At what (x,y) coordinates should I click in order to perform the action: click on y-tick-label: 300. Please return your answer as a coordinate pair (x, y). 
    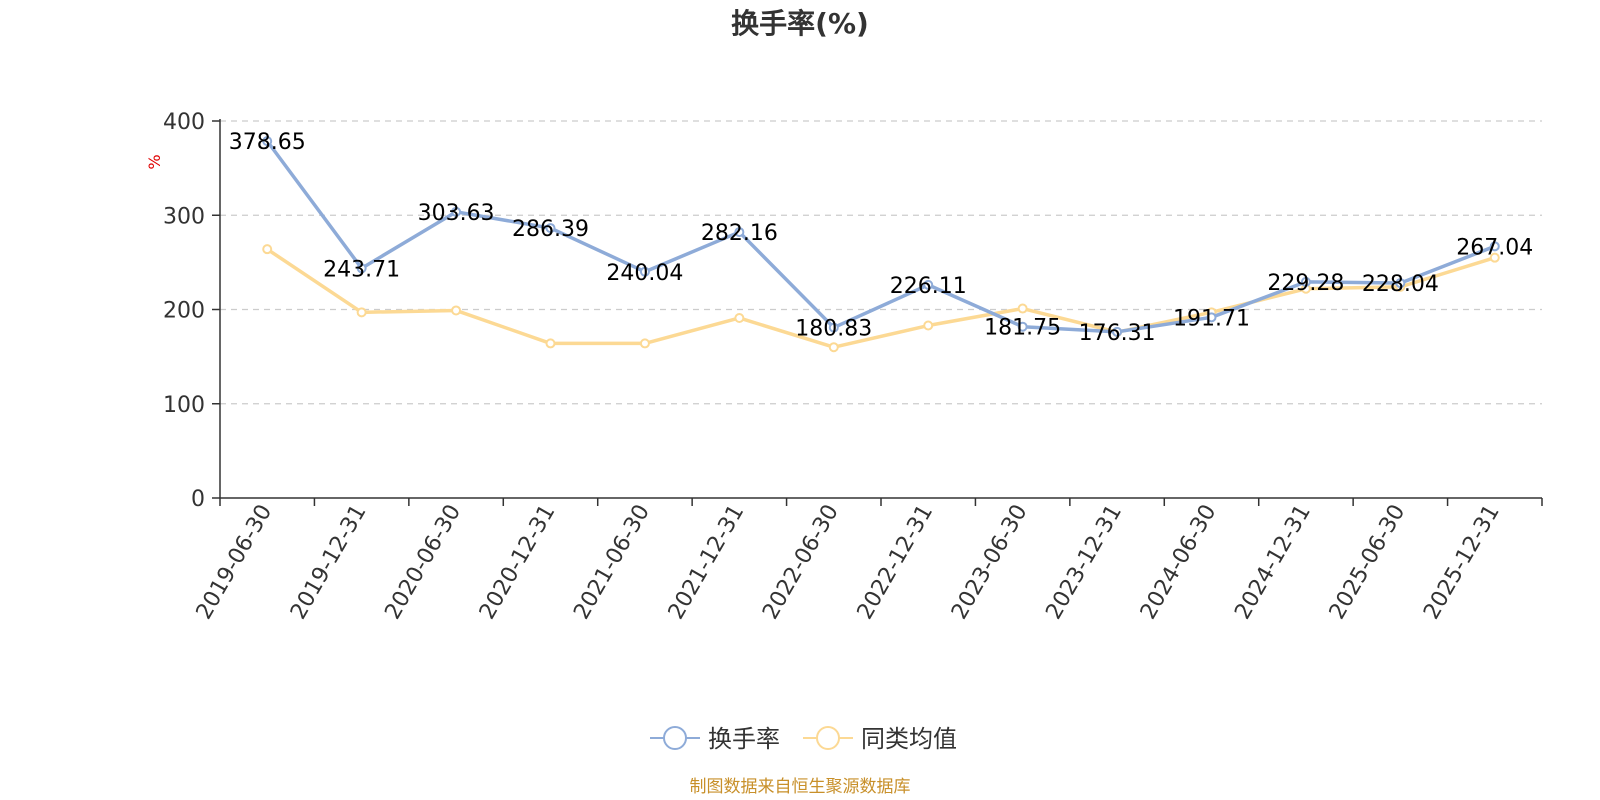
    Looking at the image, I should click on (184, 216).